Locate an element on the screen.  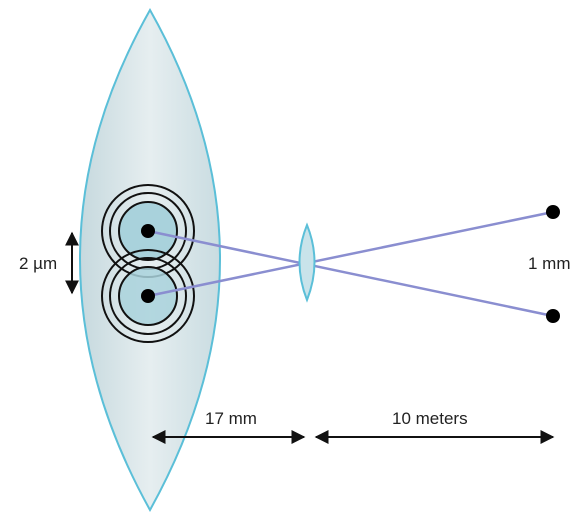
lower-image-point is located at coordinates (148, 296).